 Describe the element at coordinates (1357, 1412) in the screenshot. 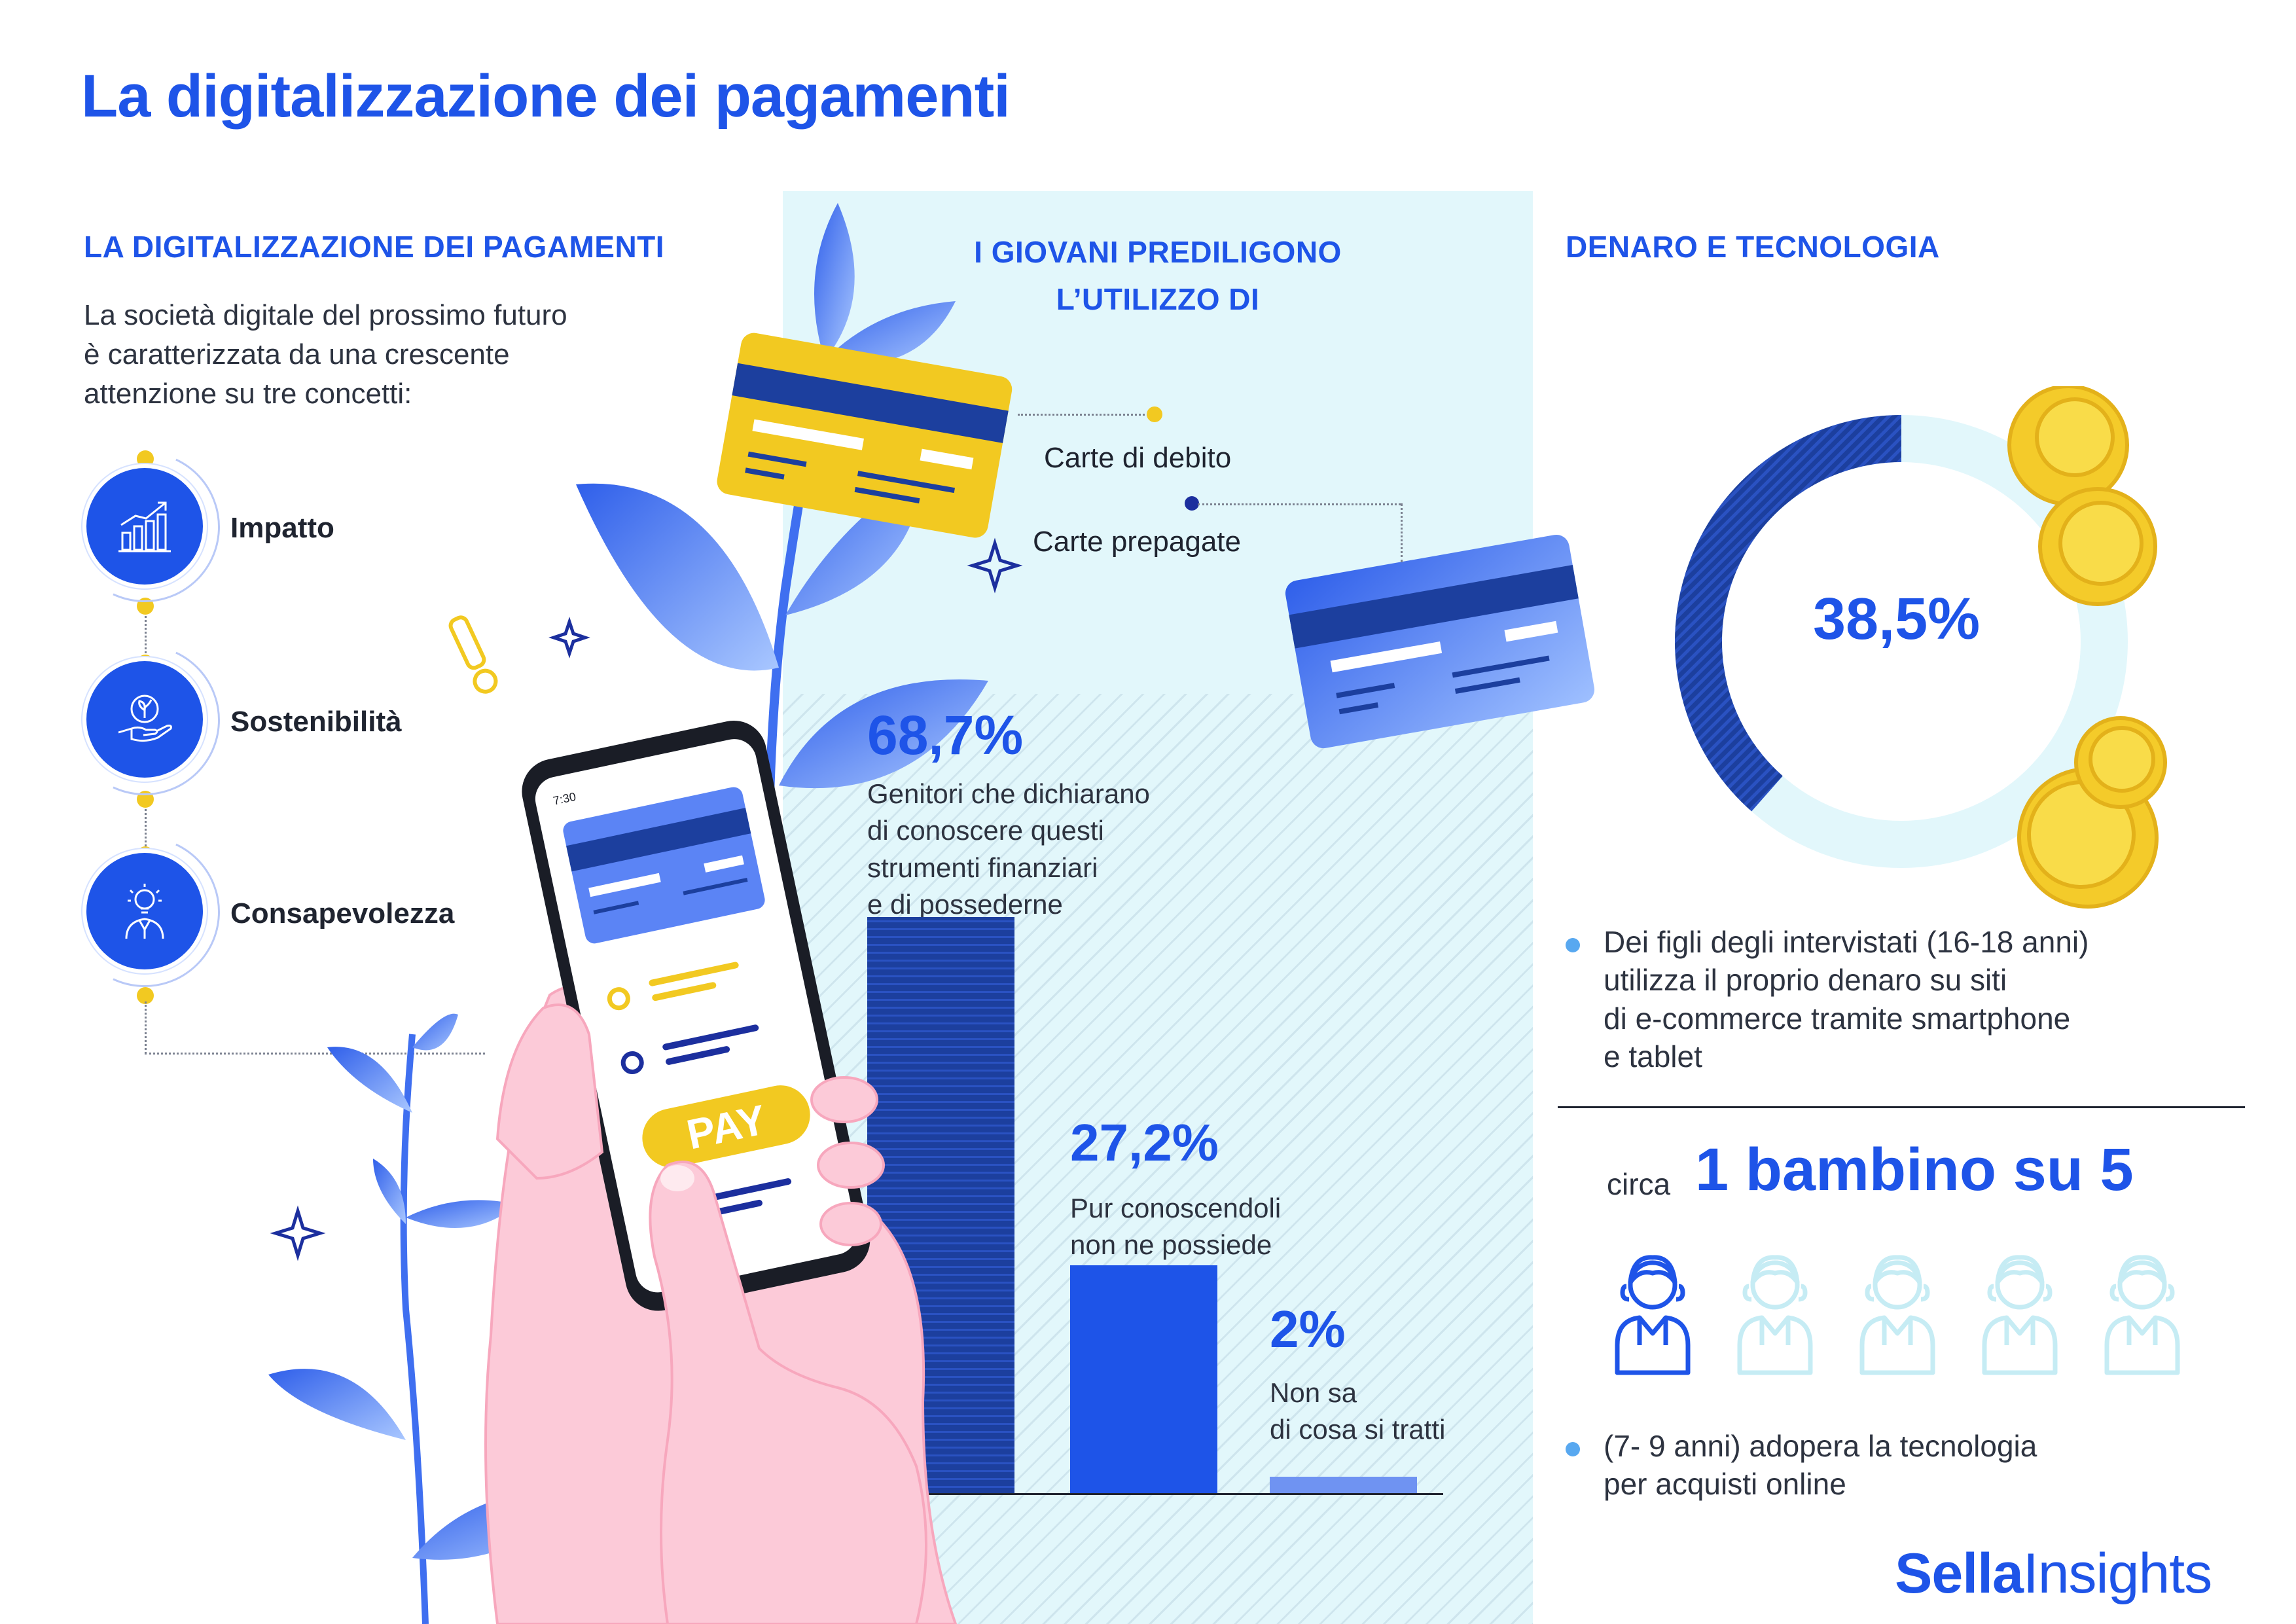

I see `bar-caption: Non sa di cosa si tratti` at that location.